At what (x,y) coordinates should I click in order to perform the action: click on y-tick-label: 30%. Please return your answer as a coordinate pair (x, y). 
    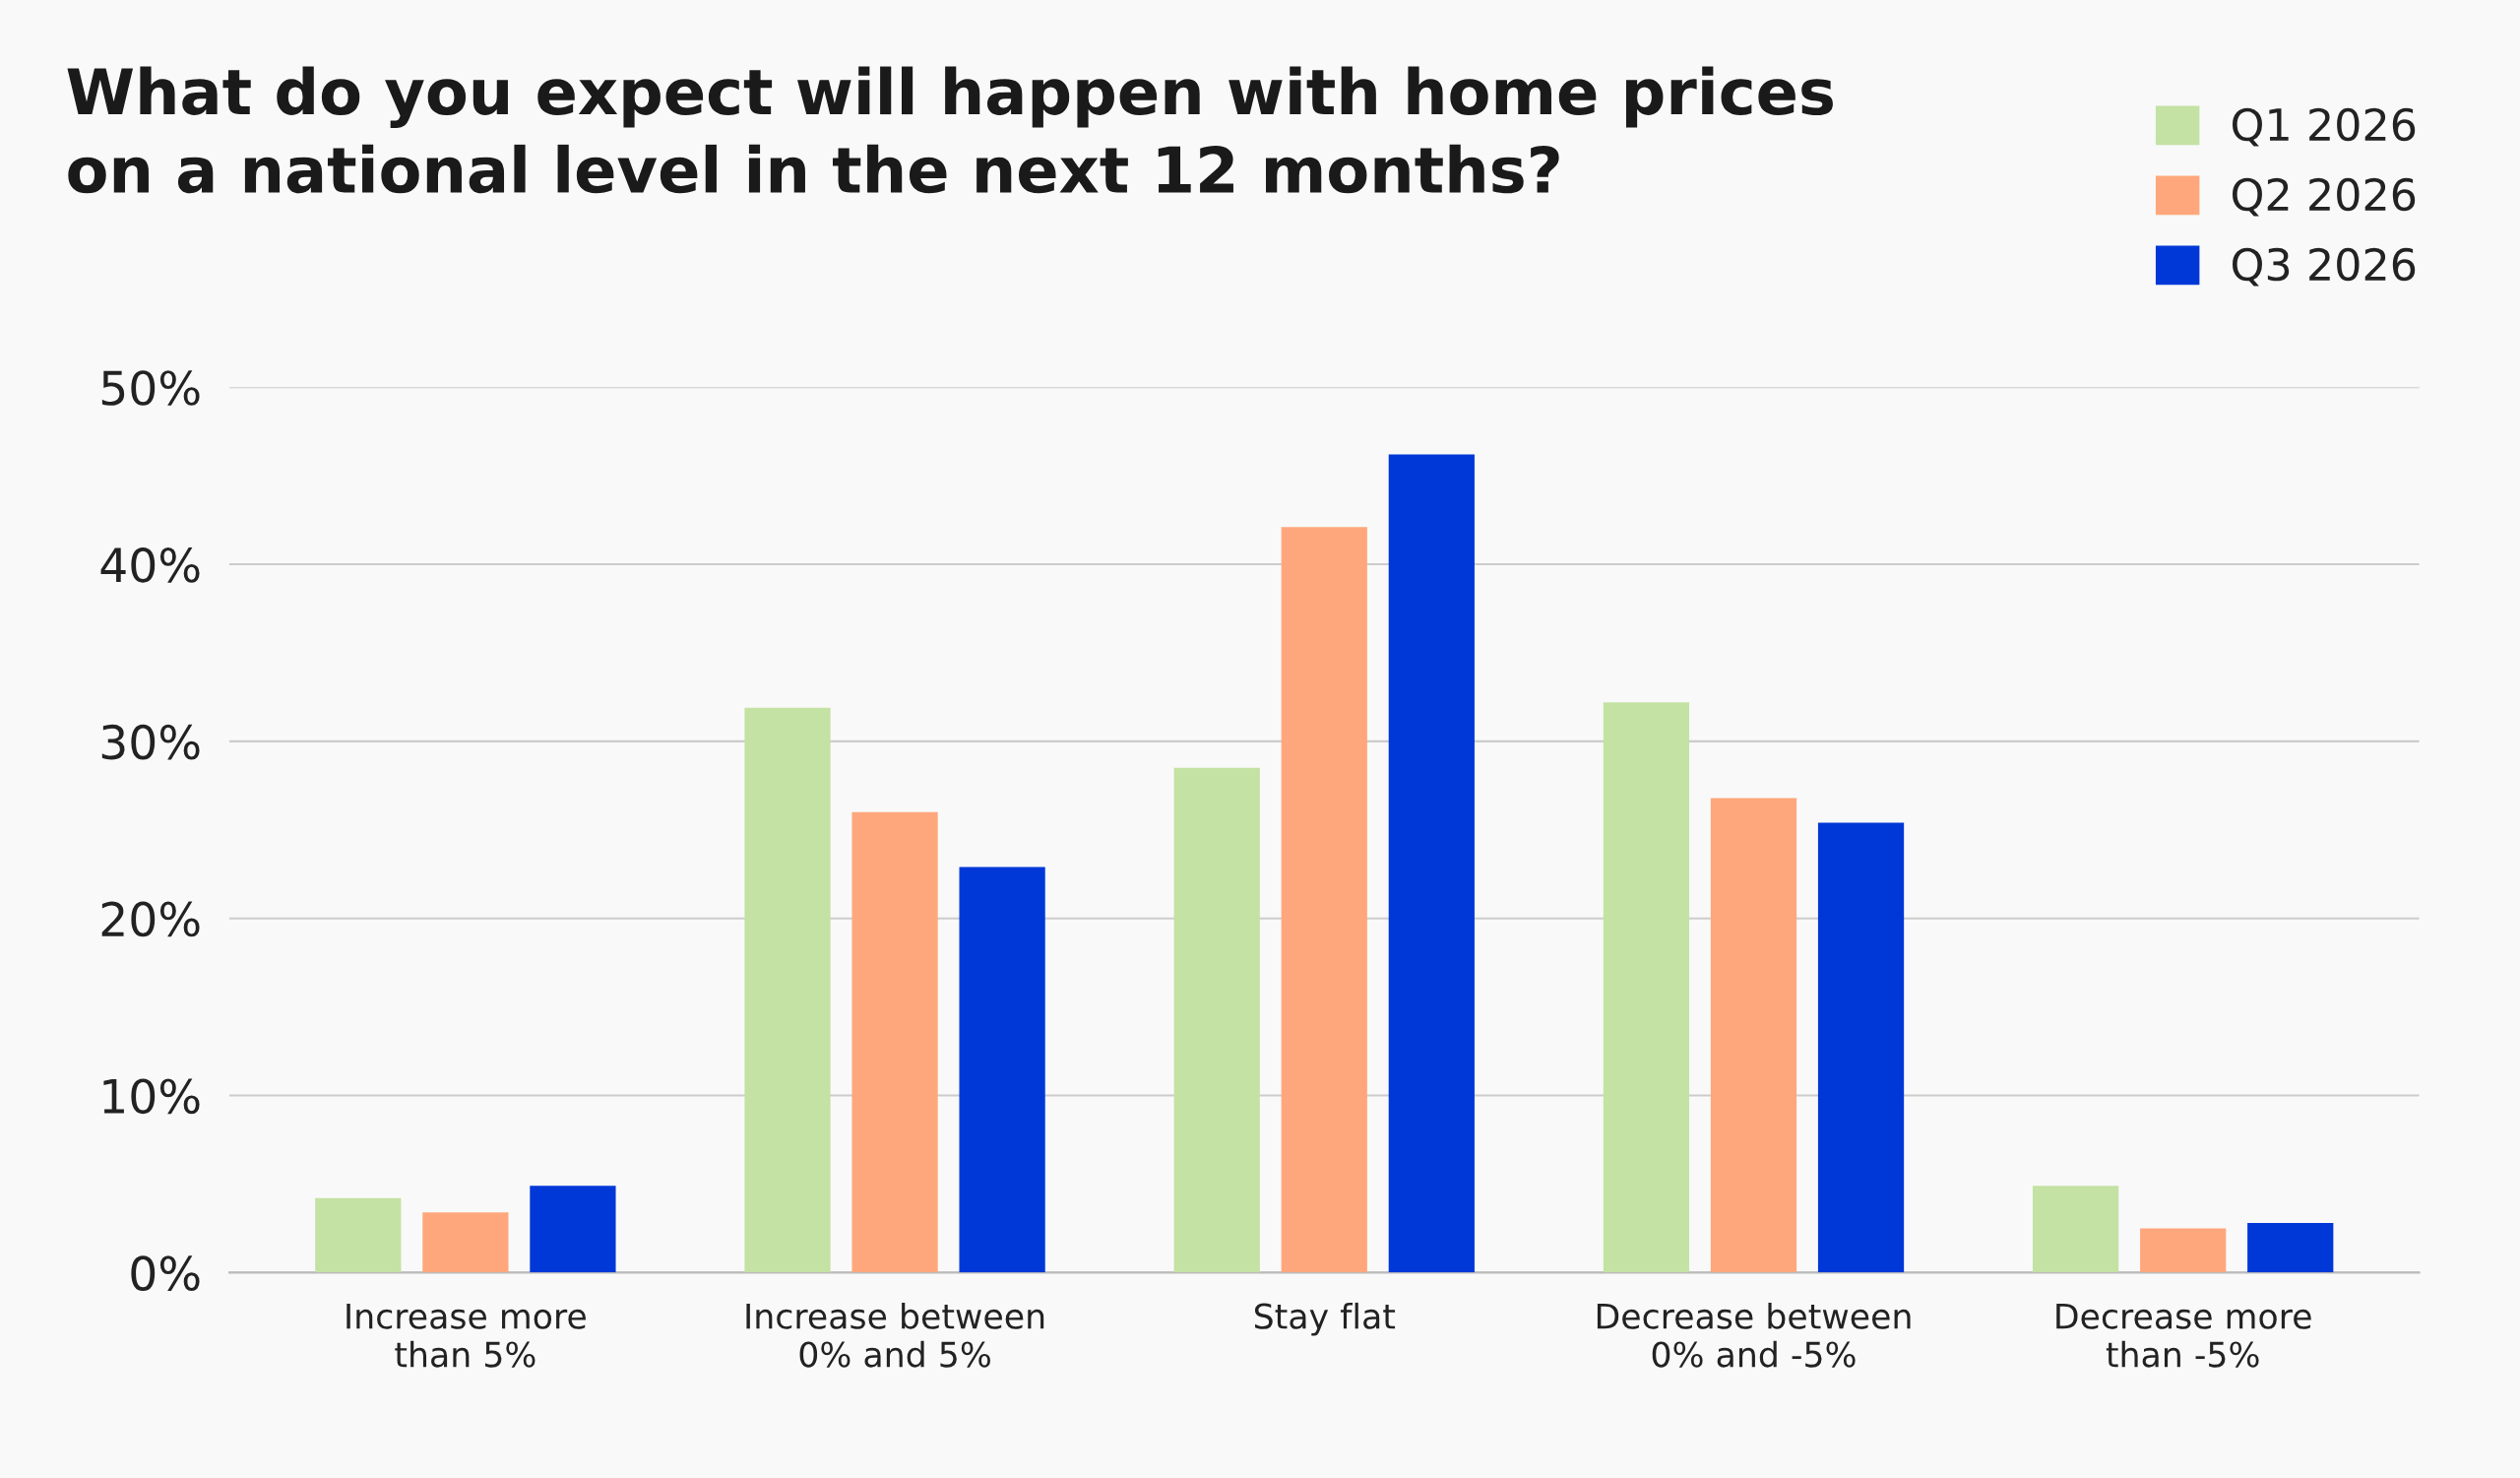
    Looking at the image, I should click on (150, 742).